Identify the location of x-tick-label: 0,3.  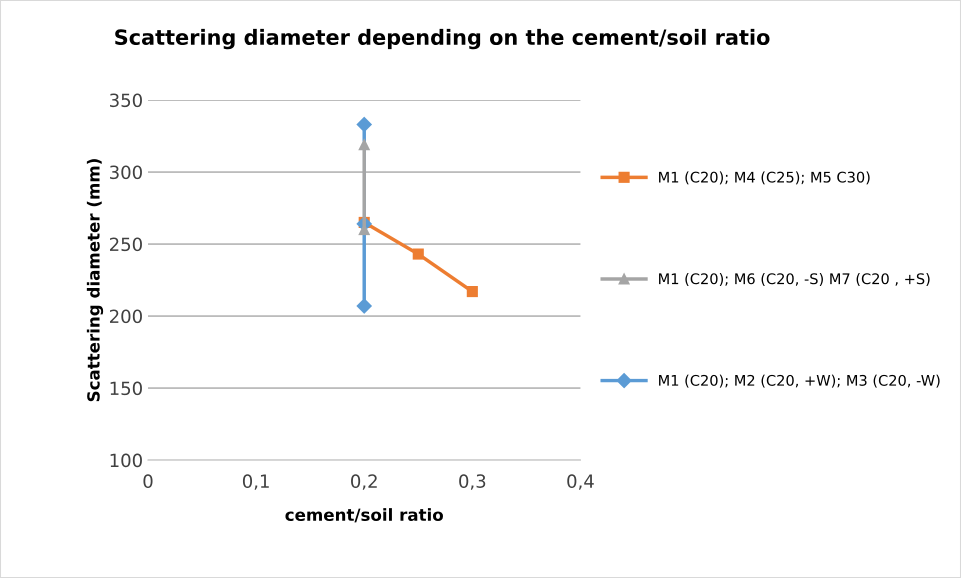
(472, 482).